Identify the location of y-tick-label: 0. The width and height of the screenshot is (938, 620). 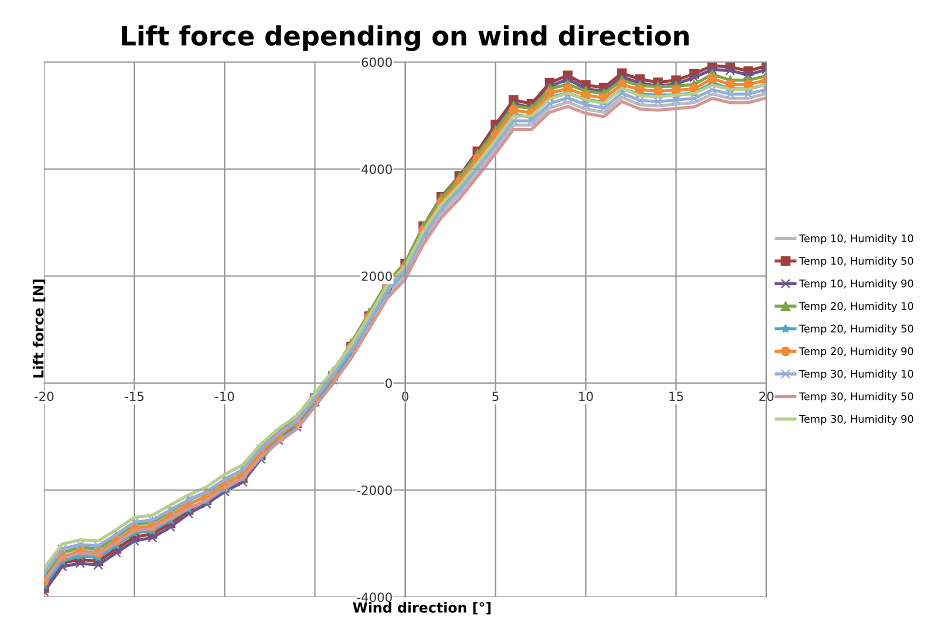
(389, 383).